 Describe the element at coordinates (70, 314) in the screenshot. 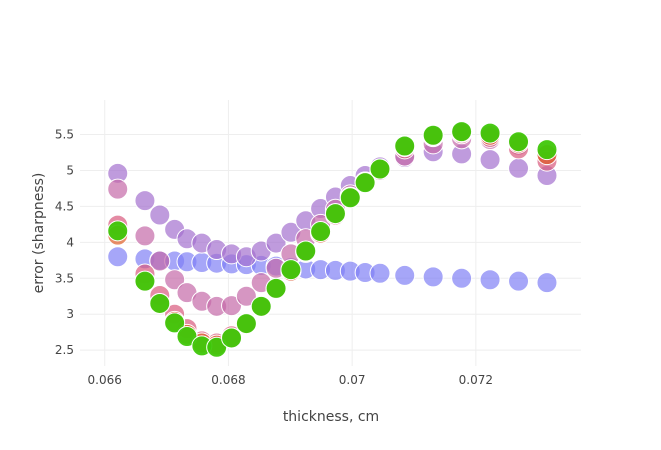

I see `y-tick-label: 3` at that location.